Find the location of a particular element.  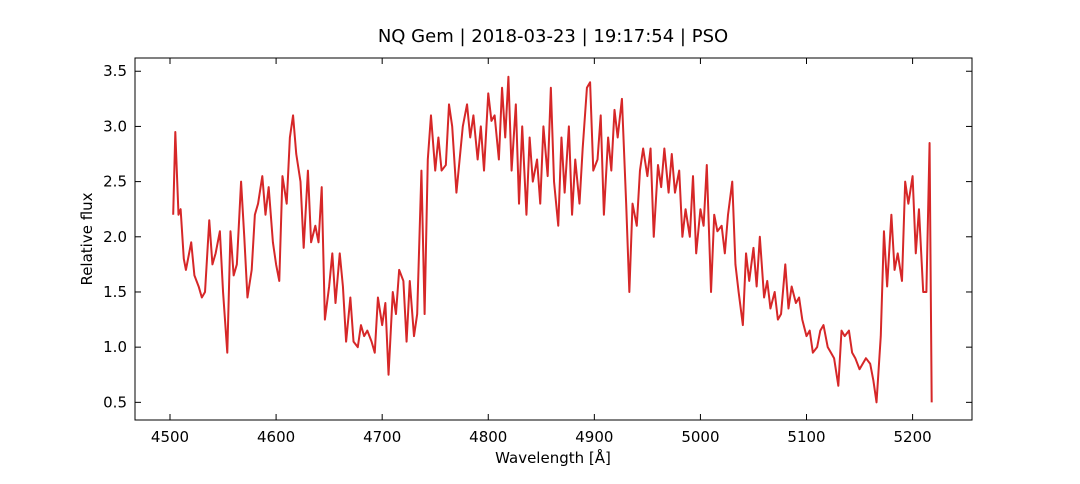

x-tick-label: 5200 is located at coordinates (912, 437).